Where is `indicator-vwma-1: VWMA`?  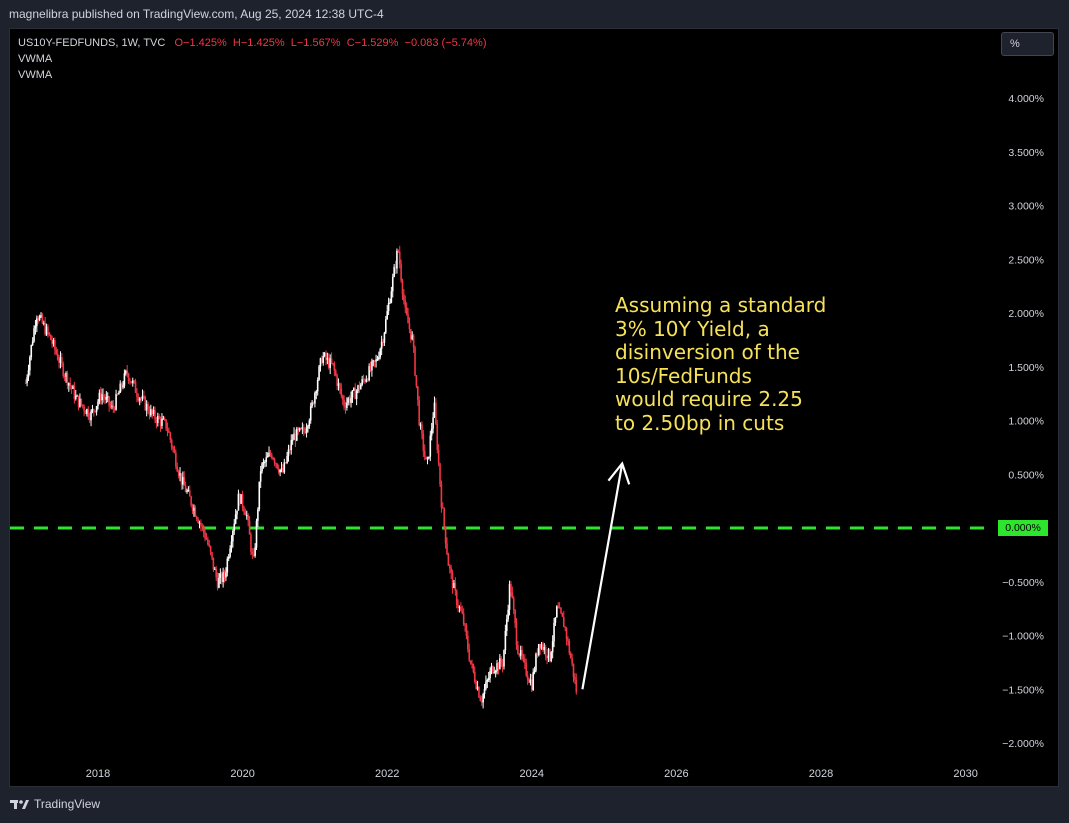
indicator-vwma-1: VWMA is located at coordinates (35, 59).